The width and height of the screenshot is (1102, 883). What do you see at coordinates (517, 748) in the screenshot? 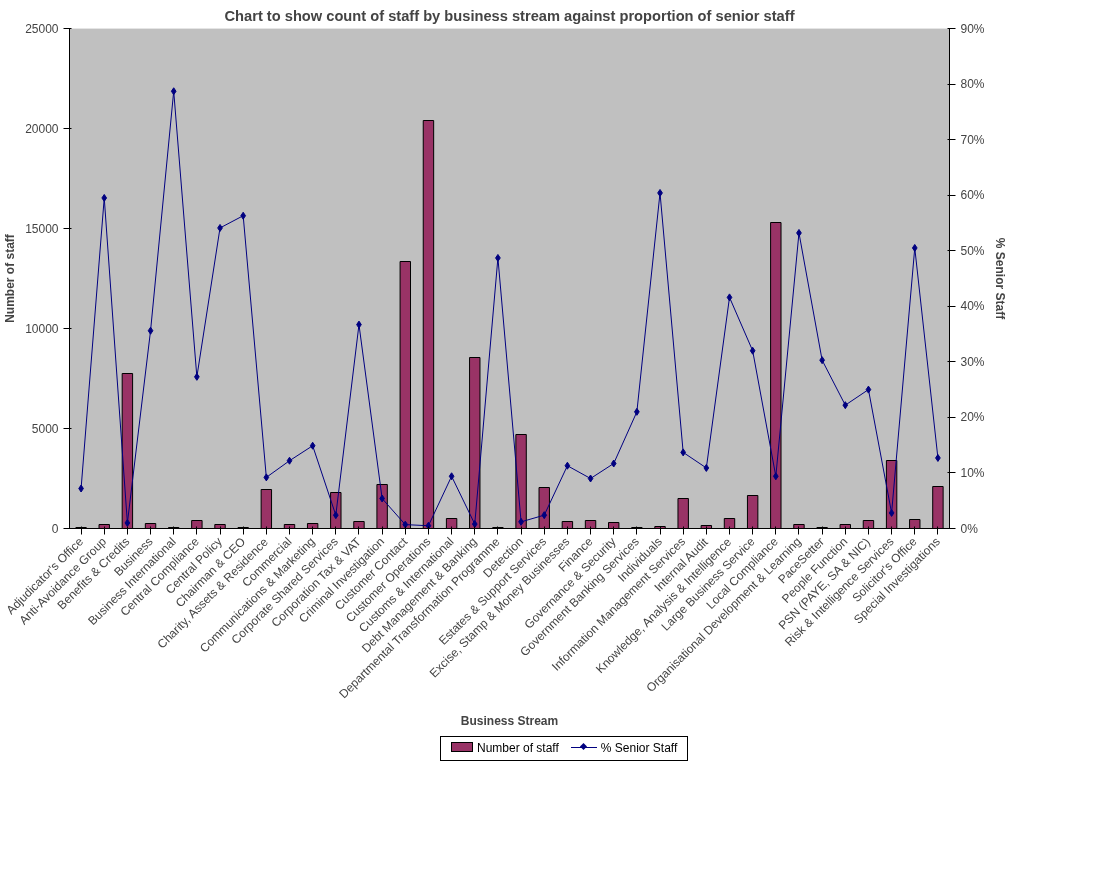
I see `legend-label: Number of staff` at bounding box center [517, 748].